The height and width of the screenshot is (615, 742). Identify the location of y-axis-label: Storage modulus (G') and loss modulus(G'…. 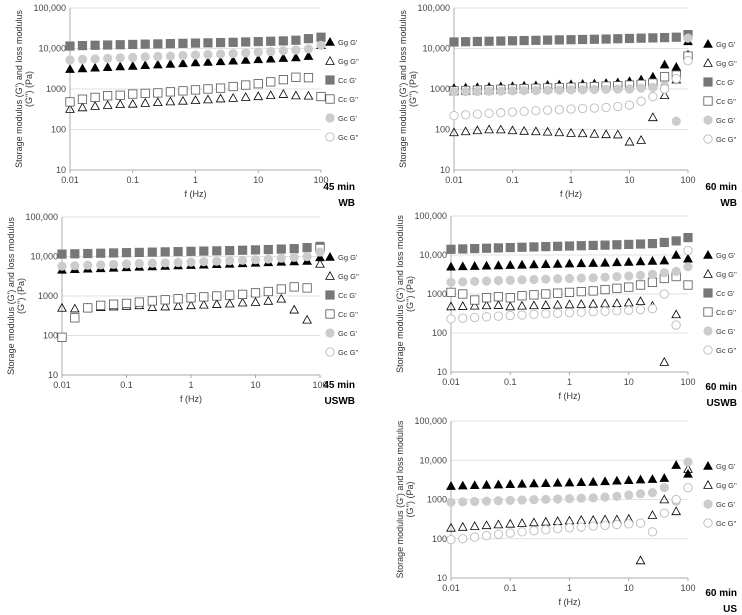
(24, 89).